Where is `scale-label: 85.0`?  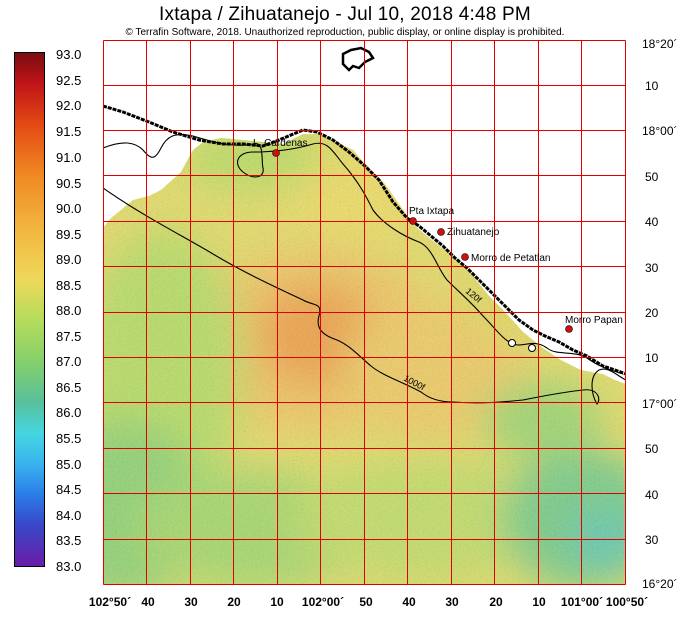 scale-label: 85.0 is located at coordinates (69, 464).